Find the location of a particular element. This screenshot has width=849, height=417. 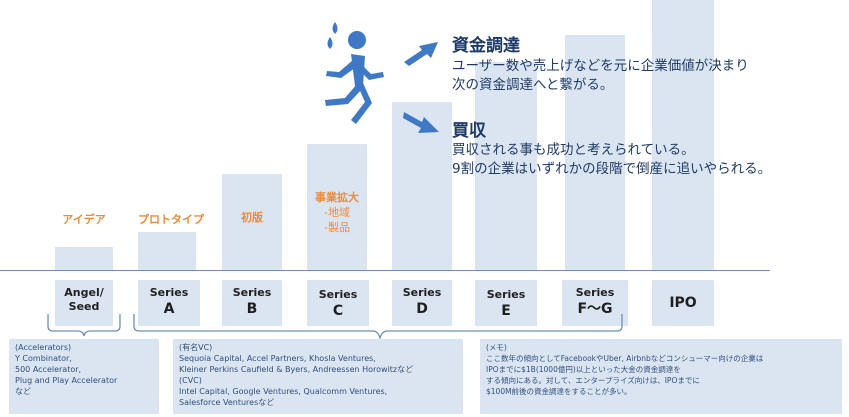

series-e-line1: Series is located at coordinates (506, 294).